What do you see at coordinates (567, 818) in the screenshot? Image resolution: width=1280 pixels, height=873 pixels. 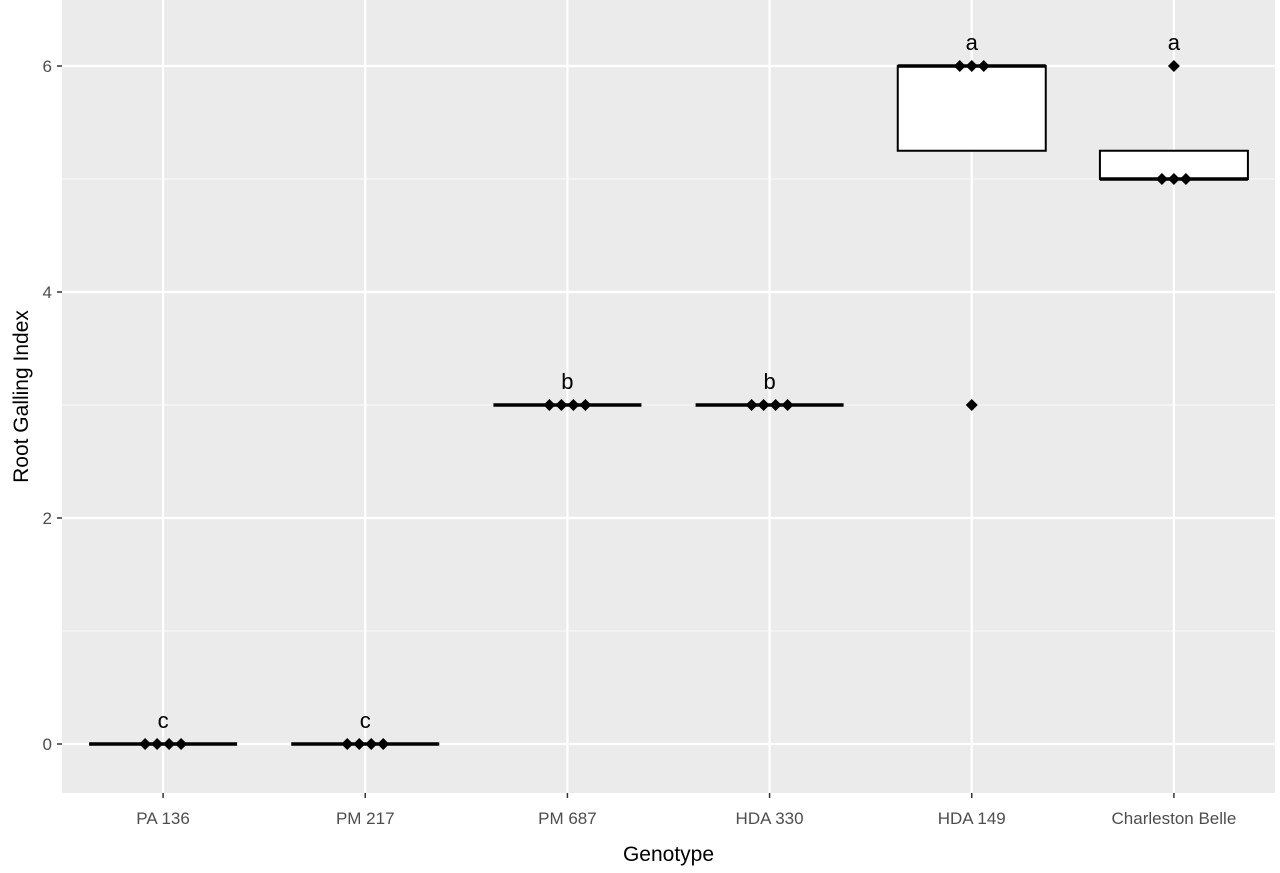 I see `x-tick-label: PM 687` at bounding box center [567, 818].